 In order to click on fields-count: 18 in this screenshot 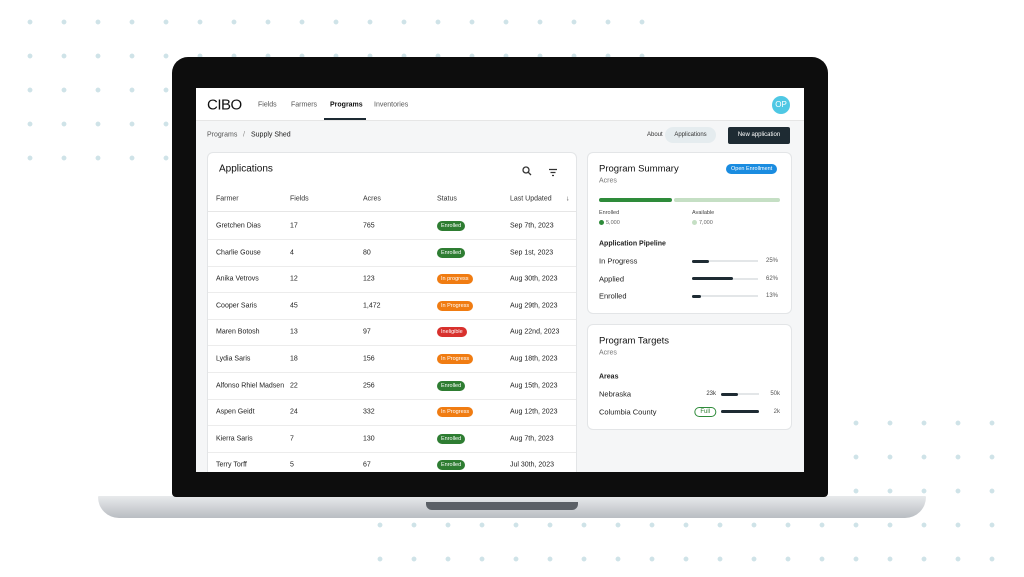, I will do `click(294, 359)`.